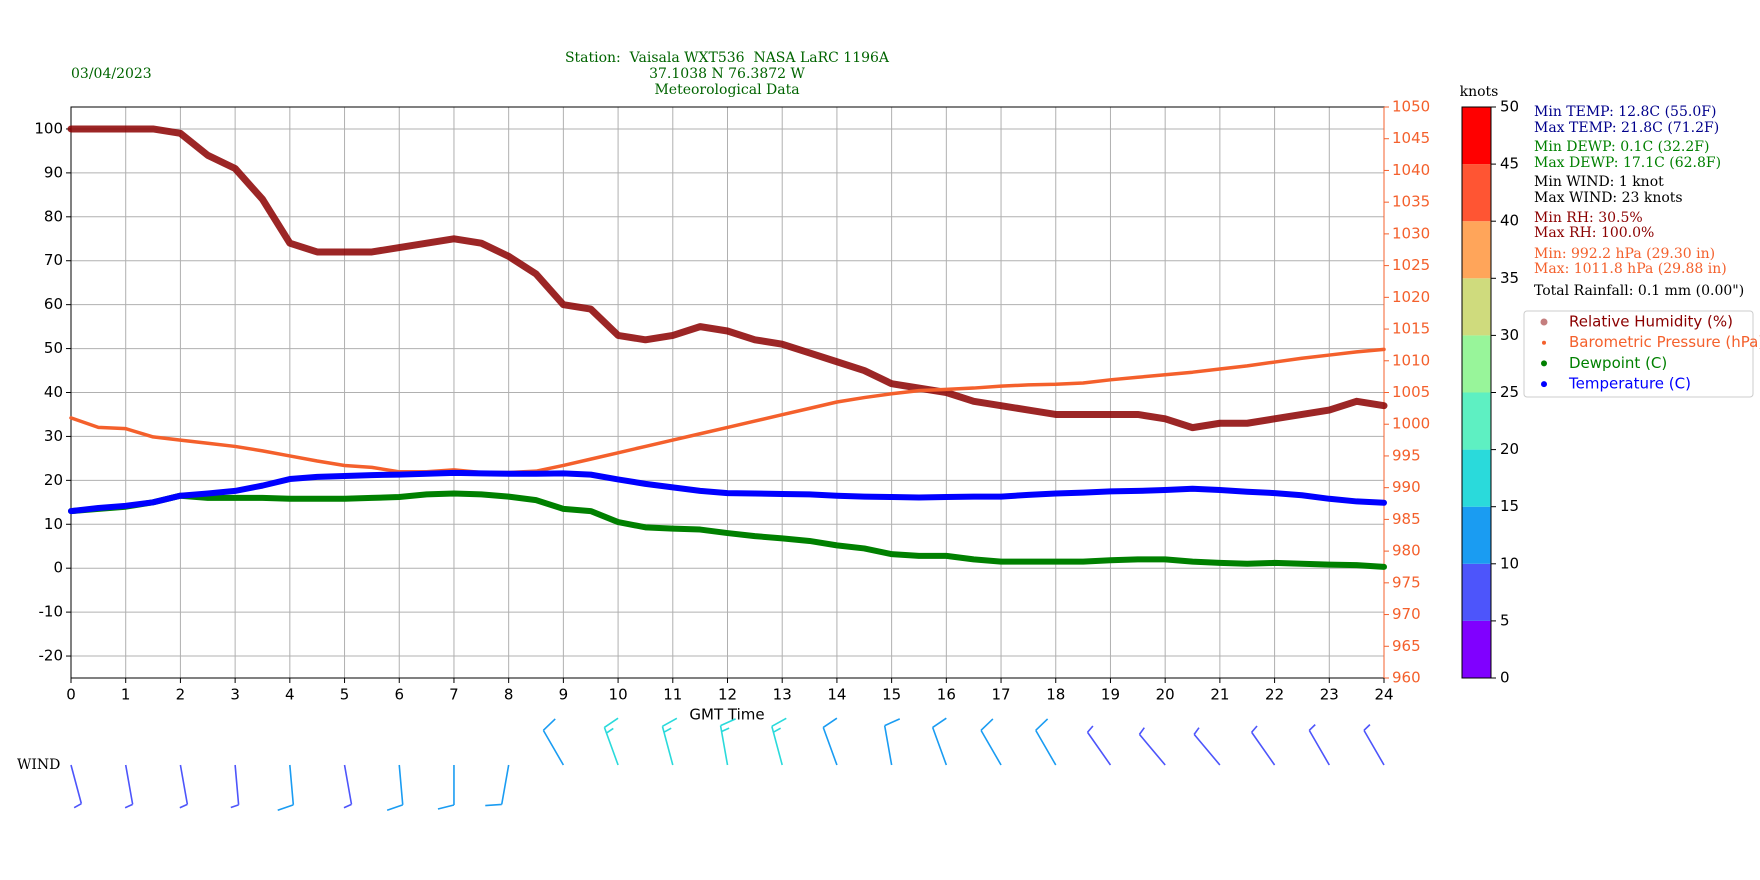 The image size is (1760, 880). I want to click on colorbar-tick-label: 40, so click(1509, 221).